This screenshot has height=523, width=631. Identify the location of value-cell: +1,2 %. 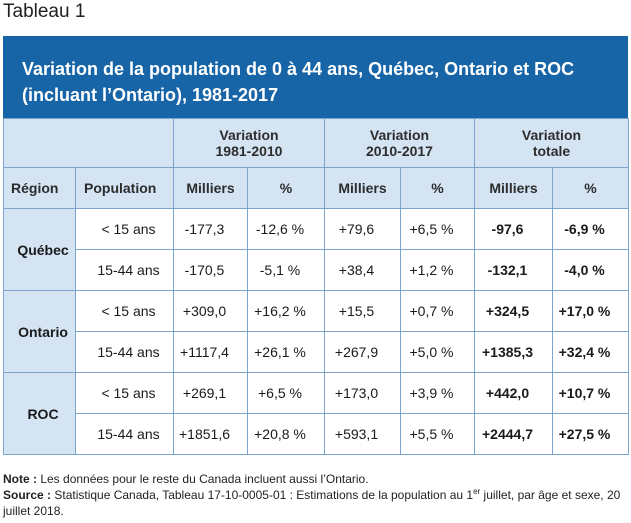
(437, 270).